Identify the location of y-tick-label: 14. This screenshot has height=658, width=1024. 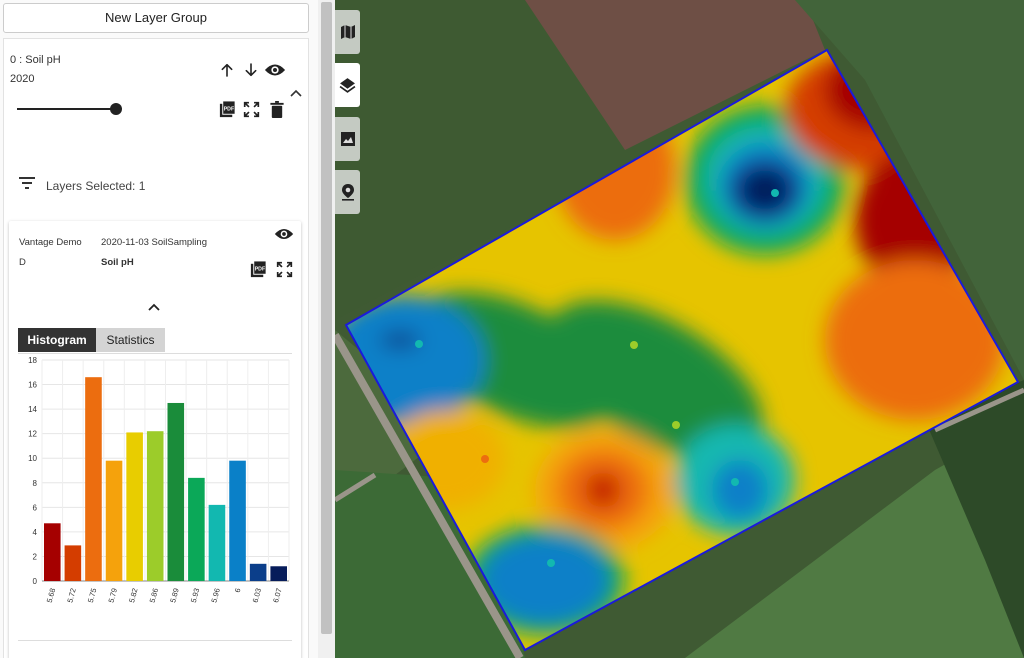
(32, 409).